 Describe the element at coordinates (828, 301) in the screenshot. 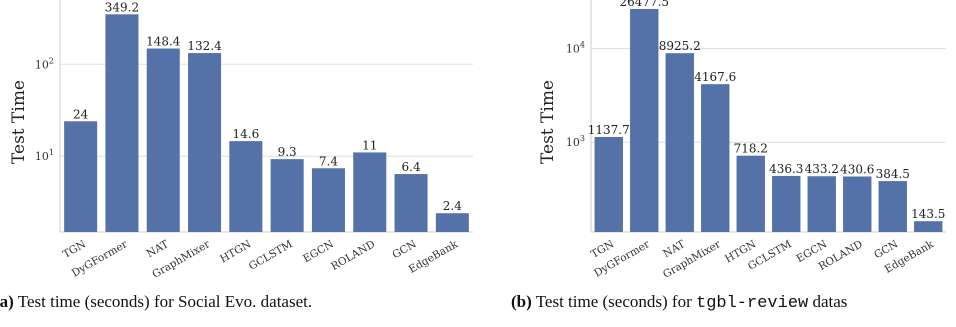

I see `caption-text-post: datas` at that location.